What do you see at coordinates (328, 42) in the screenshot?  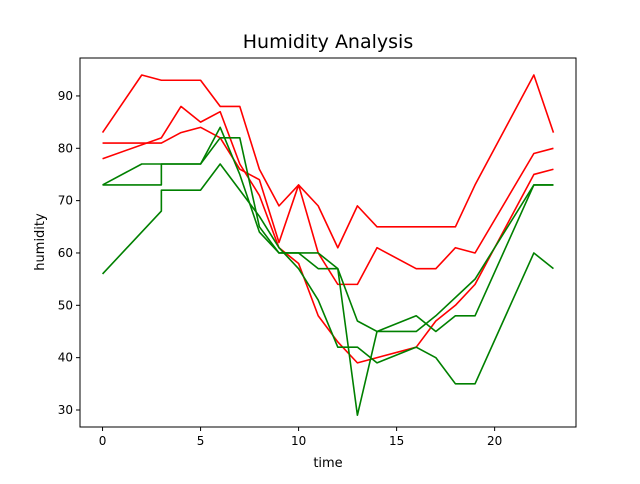 I see `chart-title: Humidity Analysis` at bounding box center [328, 42].